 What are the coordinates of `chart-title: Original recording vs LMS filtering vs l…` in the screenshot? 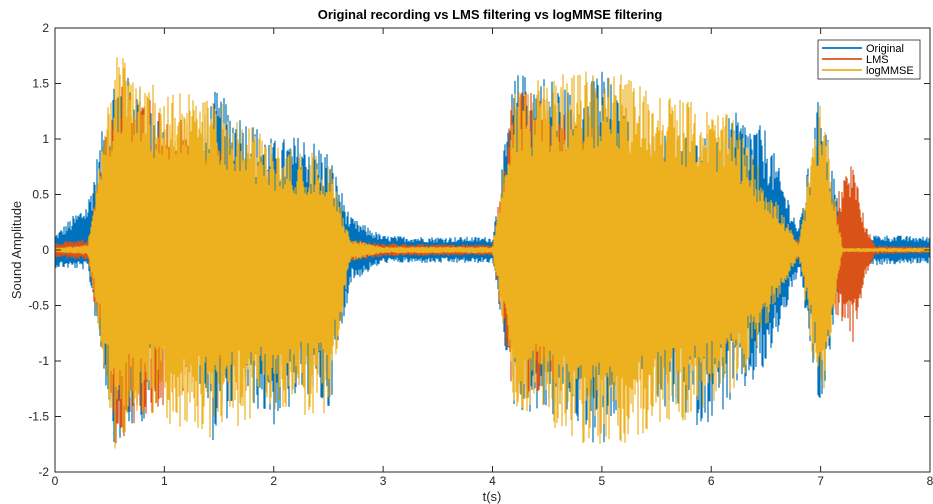 It's located at (490, 14).